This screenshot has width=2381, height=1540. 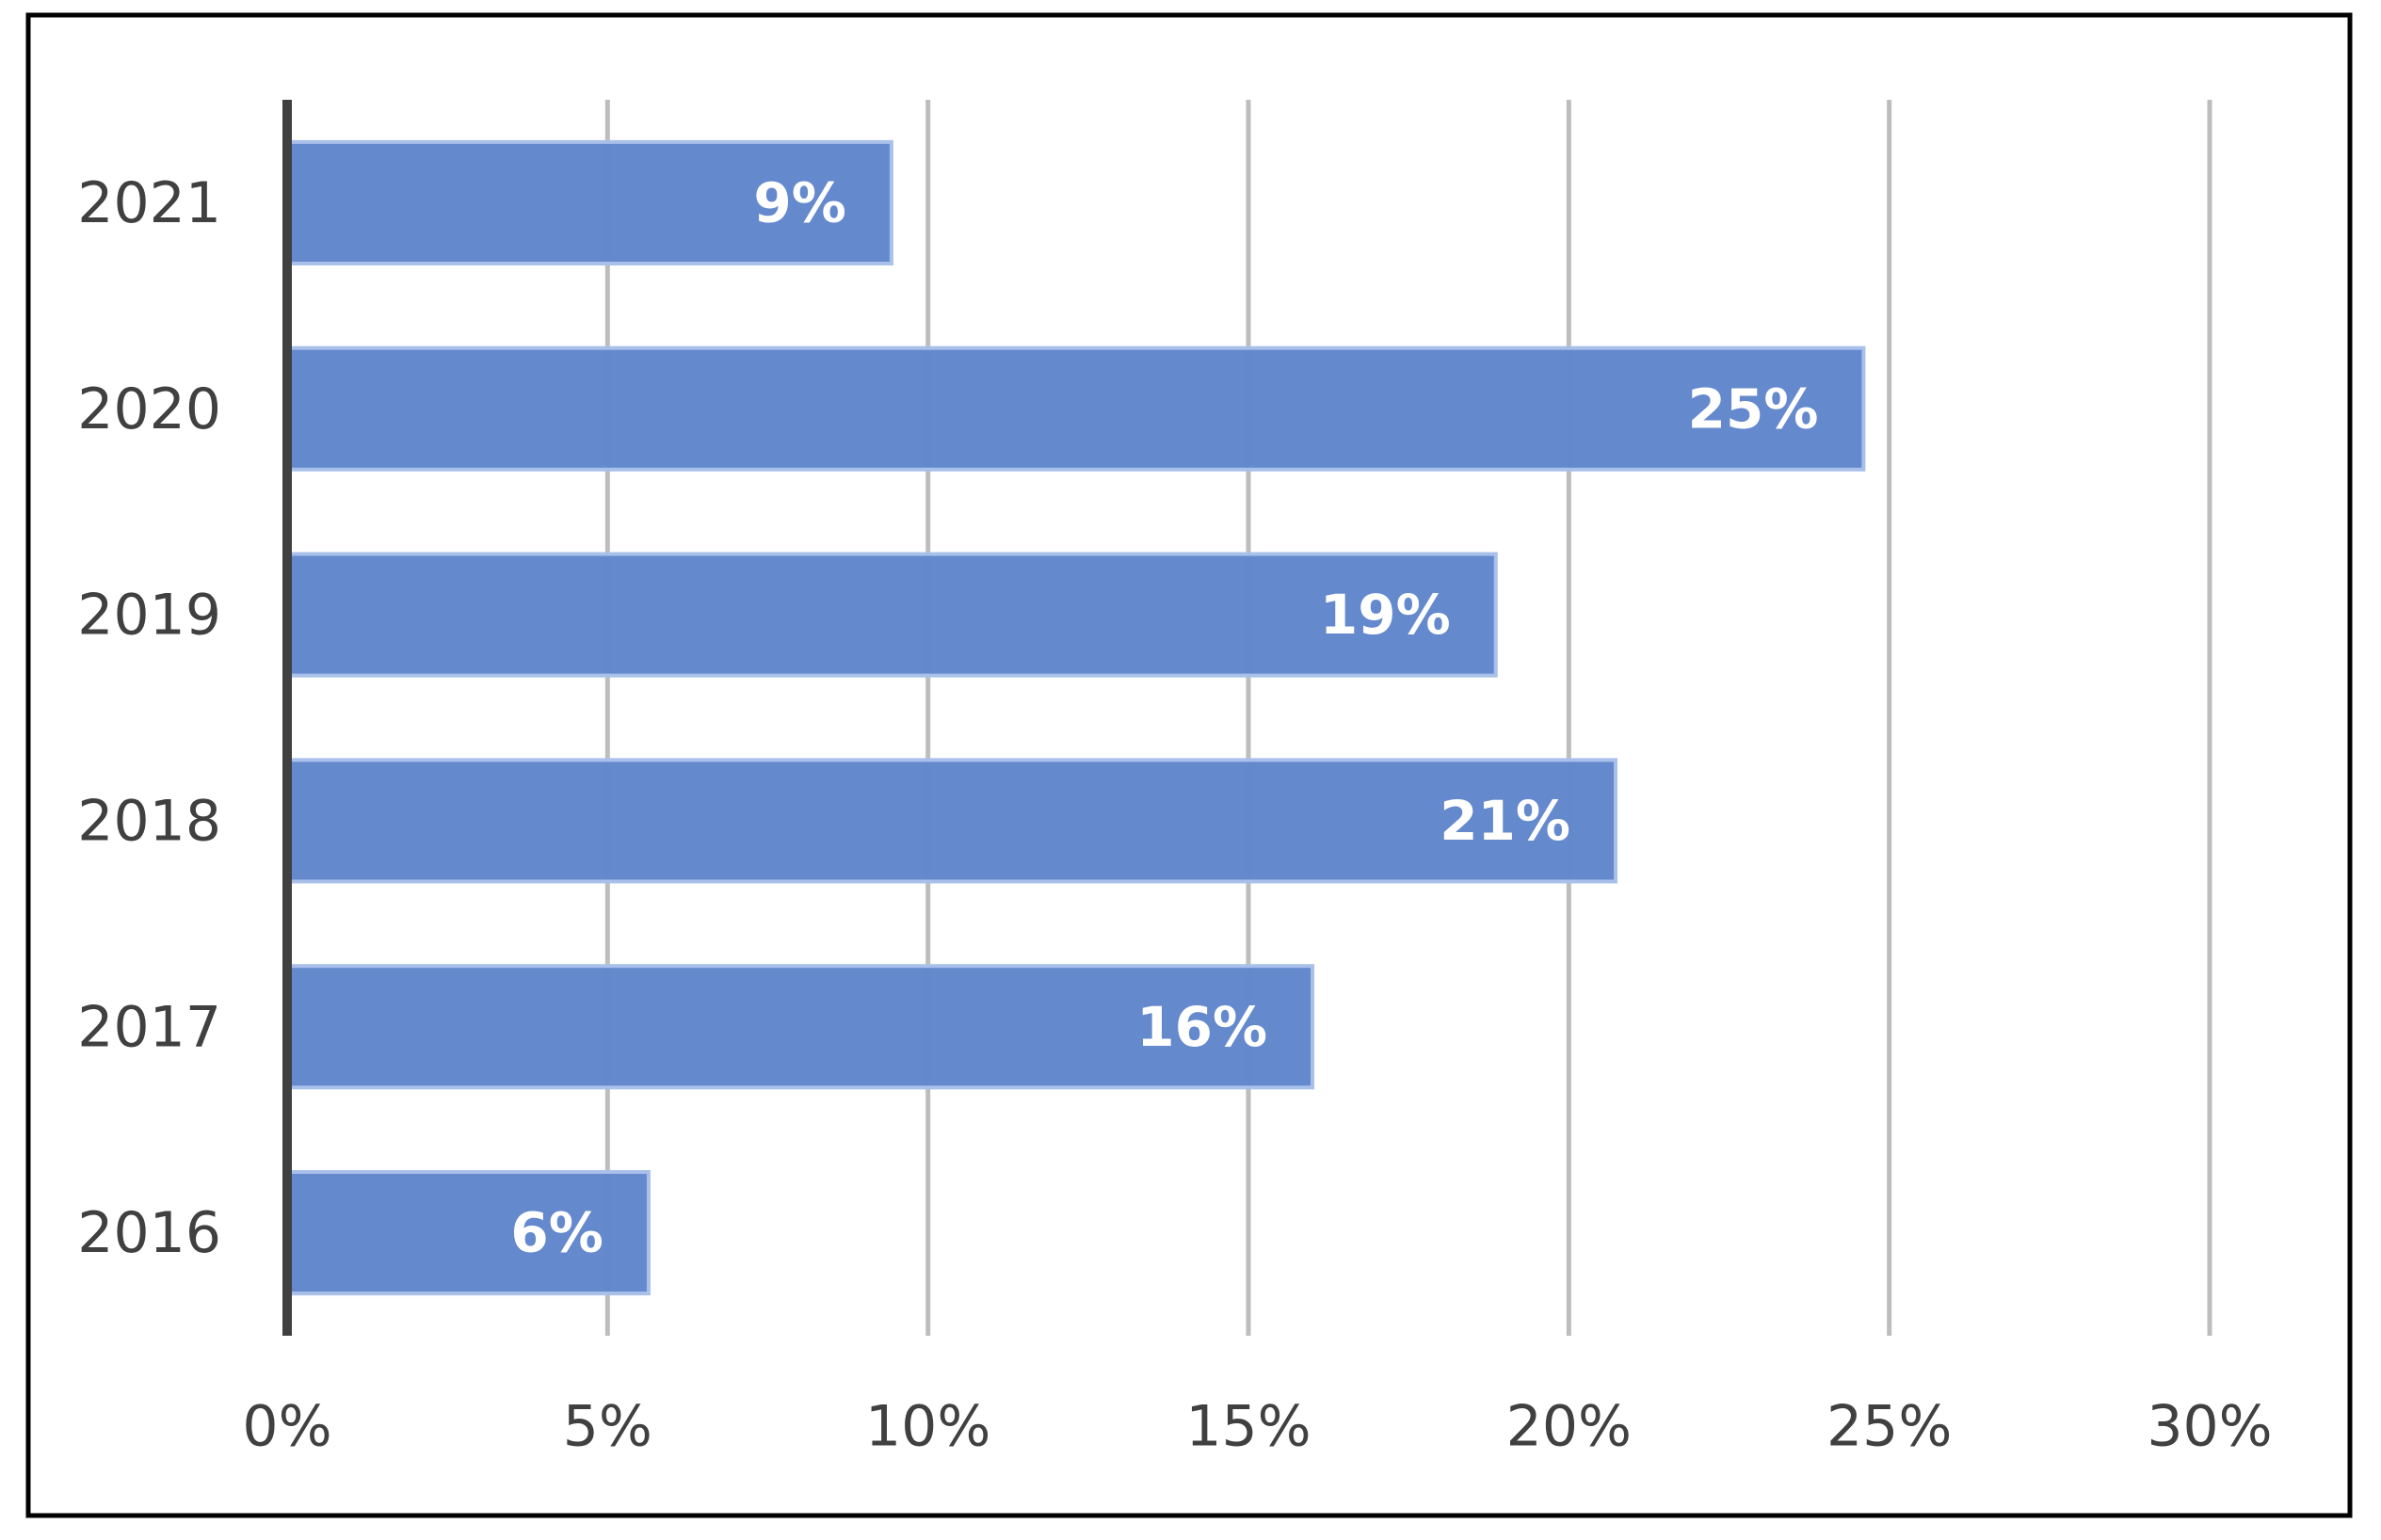 What do you see at coordinates (557, 1233) in the screenshot?
I see `value-label: 6%` at bounding box center [557, 1233].